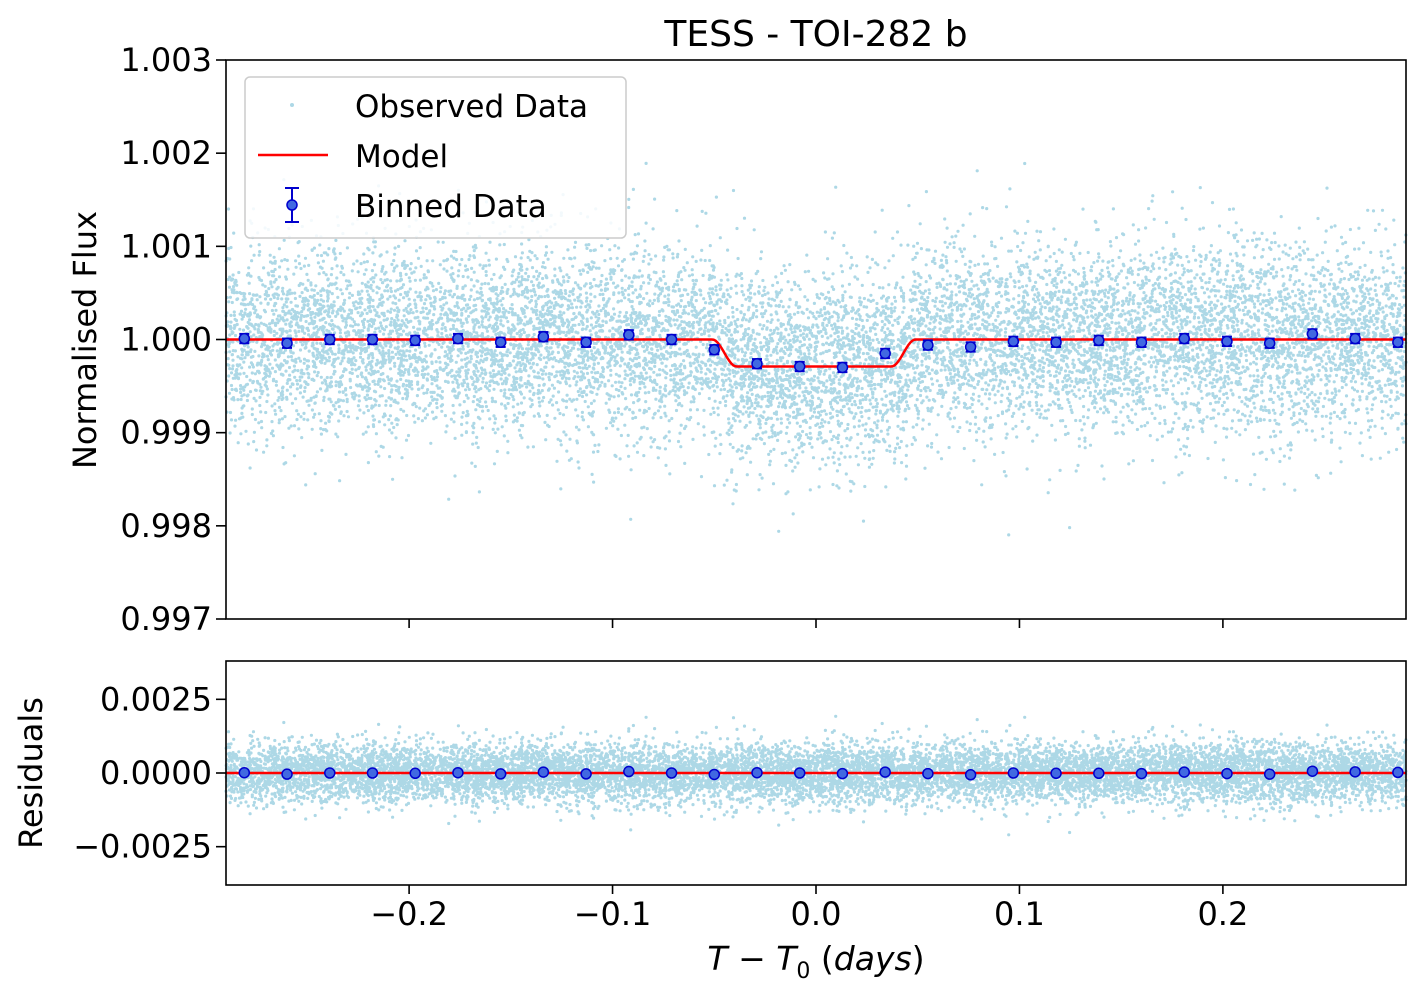 This screenshot has height=991, width=1421. I want to click on model-curve-group, so click(816, 353).